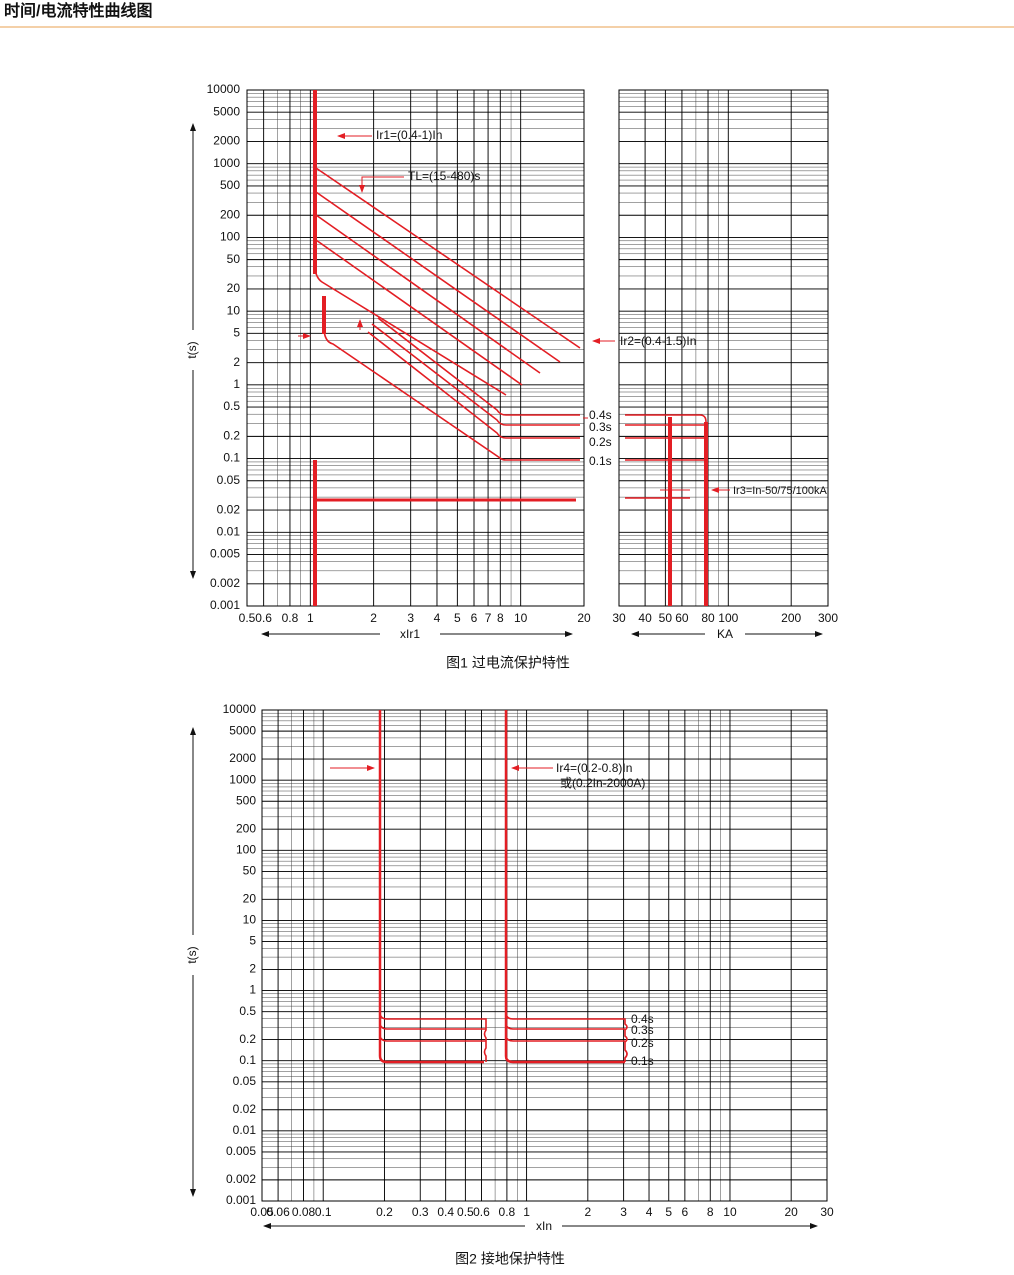  Describe the element at coordinates (602, 783) in the screenshot. I see `annotation: 或(0.2In-2000A)` at that location.